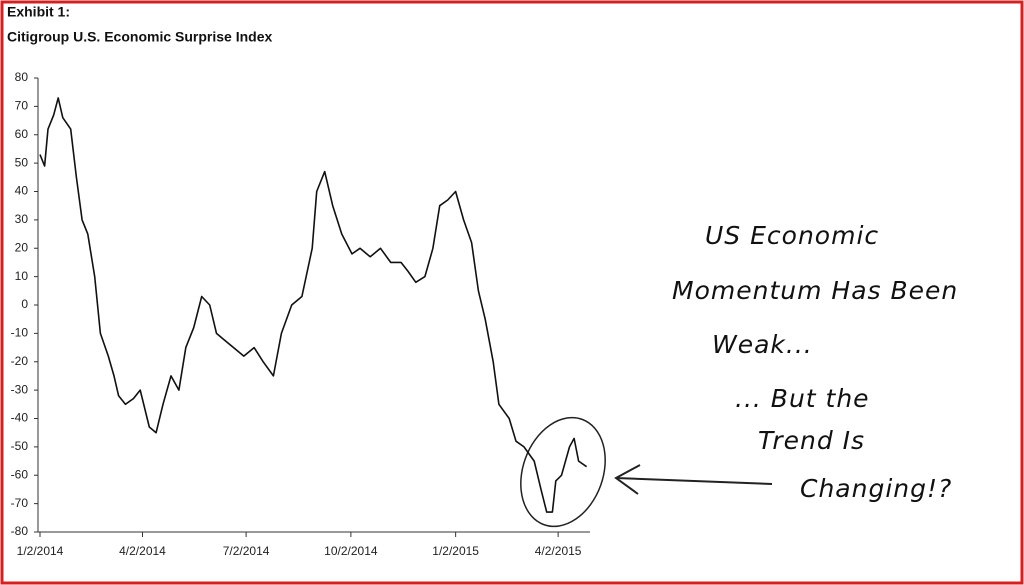 The height and width of the screenshot is (585, 1024). What do you see at coordinates (22, 247) in the screenshot?
I see `y-tick-label: 20` at bounding box center [22, 247].